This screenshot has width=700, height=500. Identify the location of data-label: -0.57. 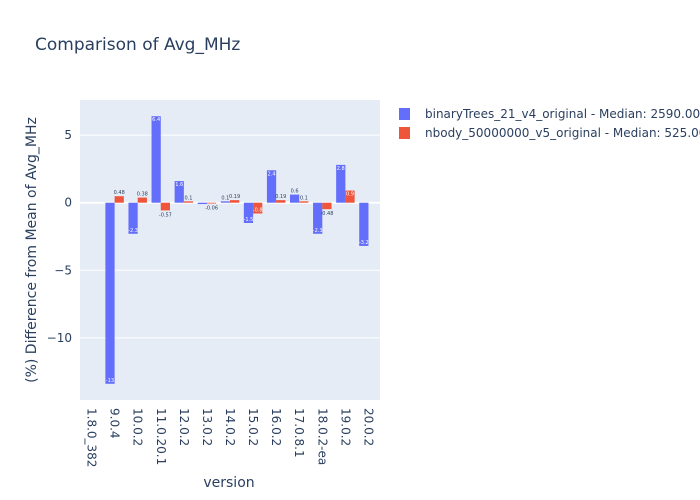
(165, 215).